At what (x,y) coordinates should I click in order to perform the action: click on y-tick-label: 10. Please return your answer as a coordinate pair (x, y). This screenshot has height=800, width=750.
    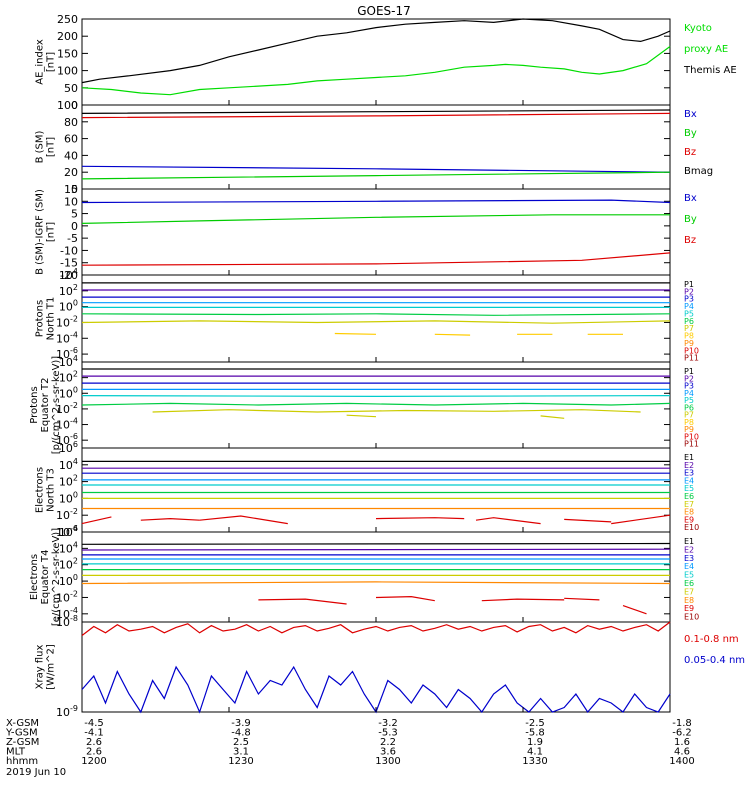
    Looking at the image, I should click on (71, 201).